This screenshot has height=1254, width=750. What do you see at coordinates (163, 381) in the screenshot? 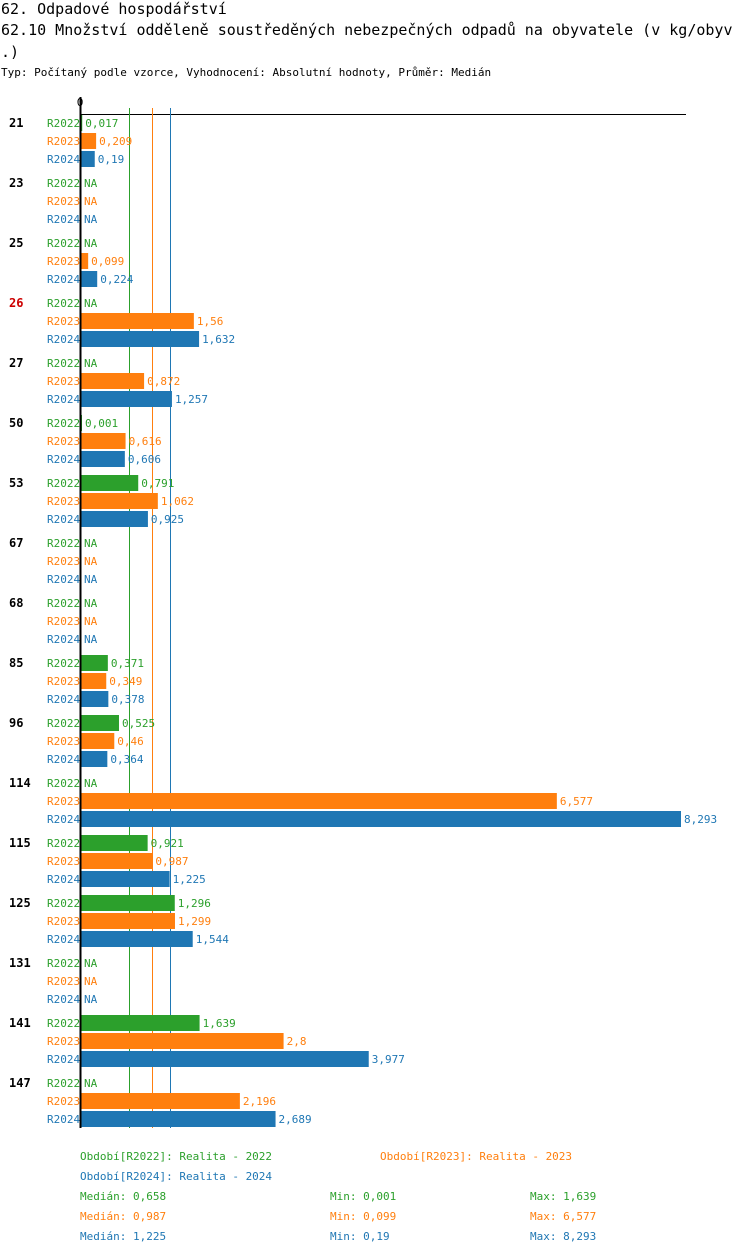
I see `data-label: 0,872` at bounding box center [163, 381].